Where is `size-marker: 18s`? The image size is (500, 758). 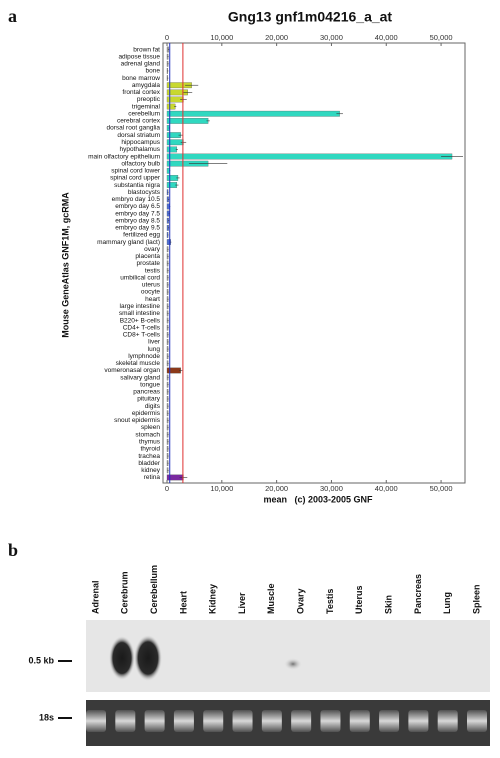
size-marker: 18s is located at coordinates (46, 717).